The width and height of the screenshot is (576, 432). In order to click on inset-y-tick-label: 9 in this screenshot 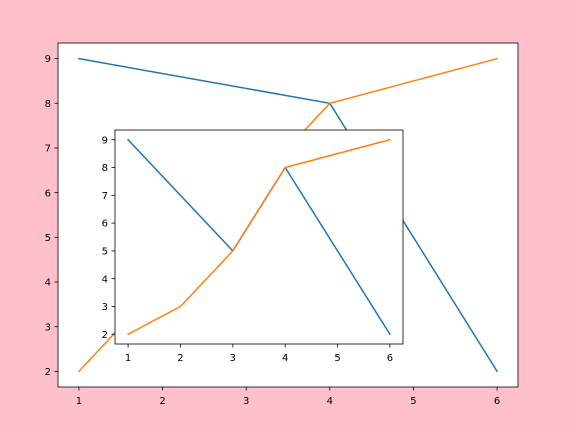, I will do `click(105, 140)`.